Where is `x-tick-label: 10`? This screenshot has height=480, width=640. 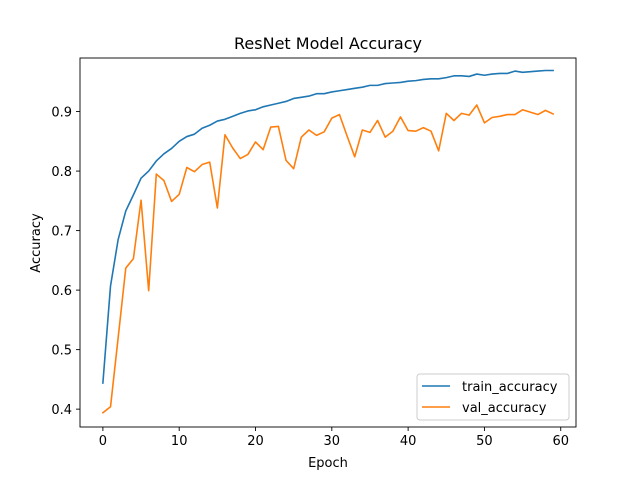 x-tick-label: 10 is located at coordinates (179, 441).